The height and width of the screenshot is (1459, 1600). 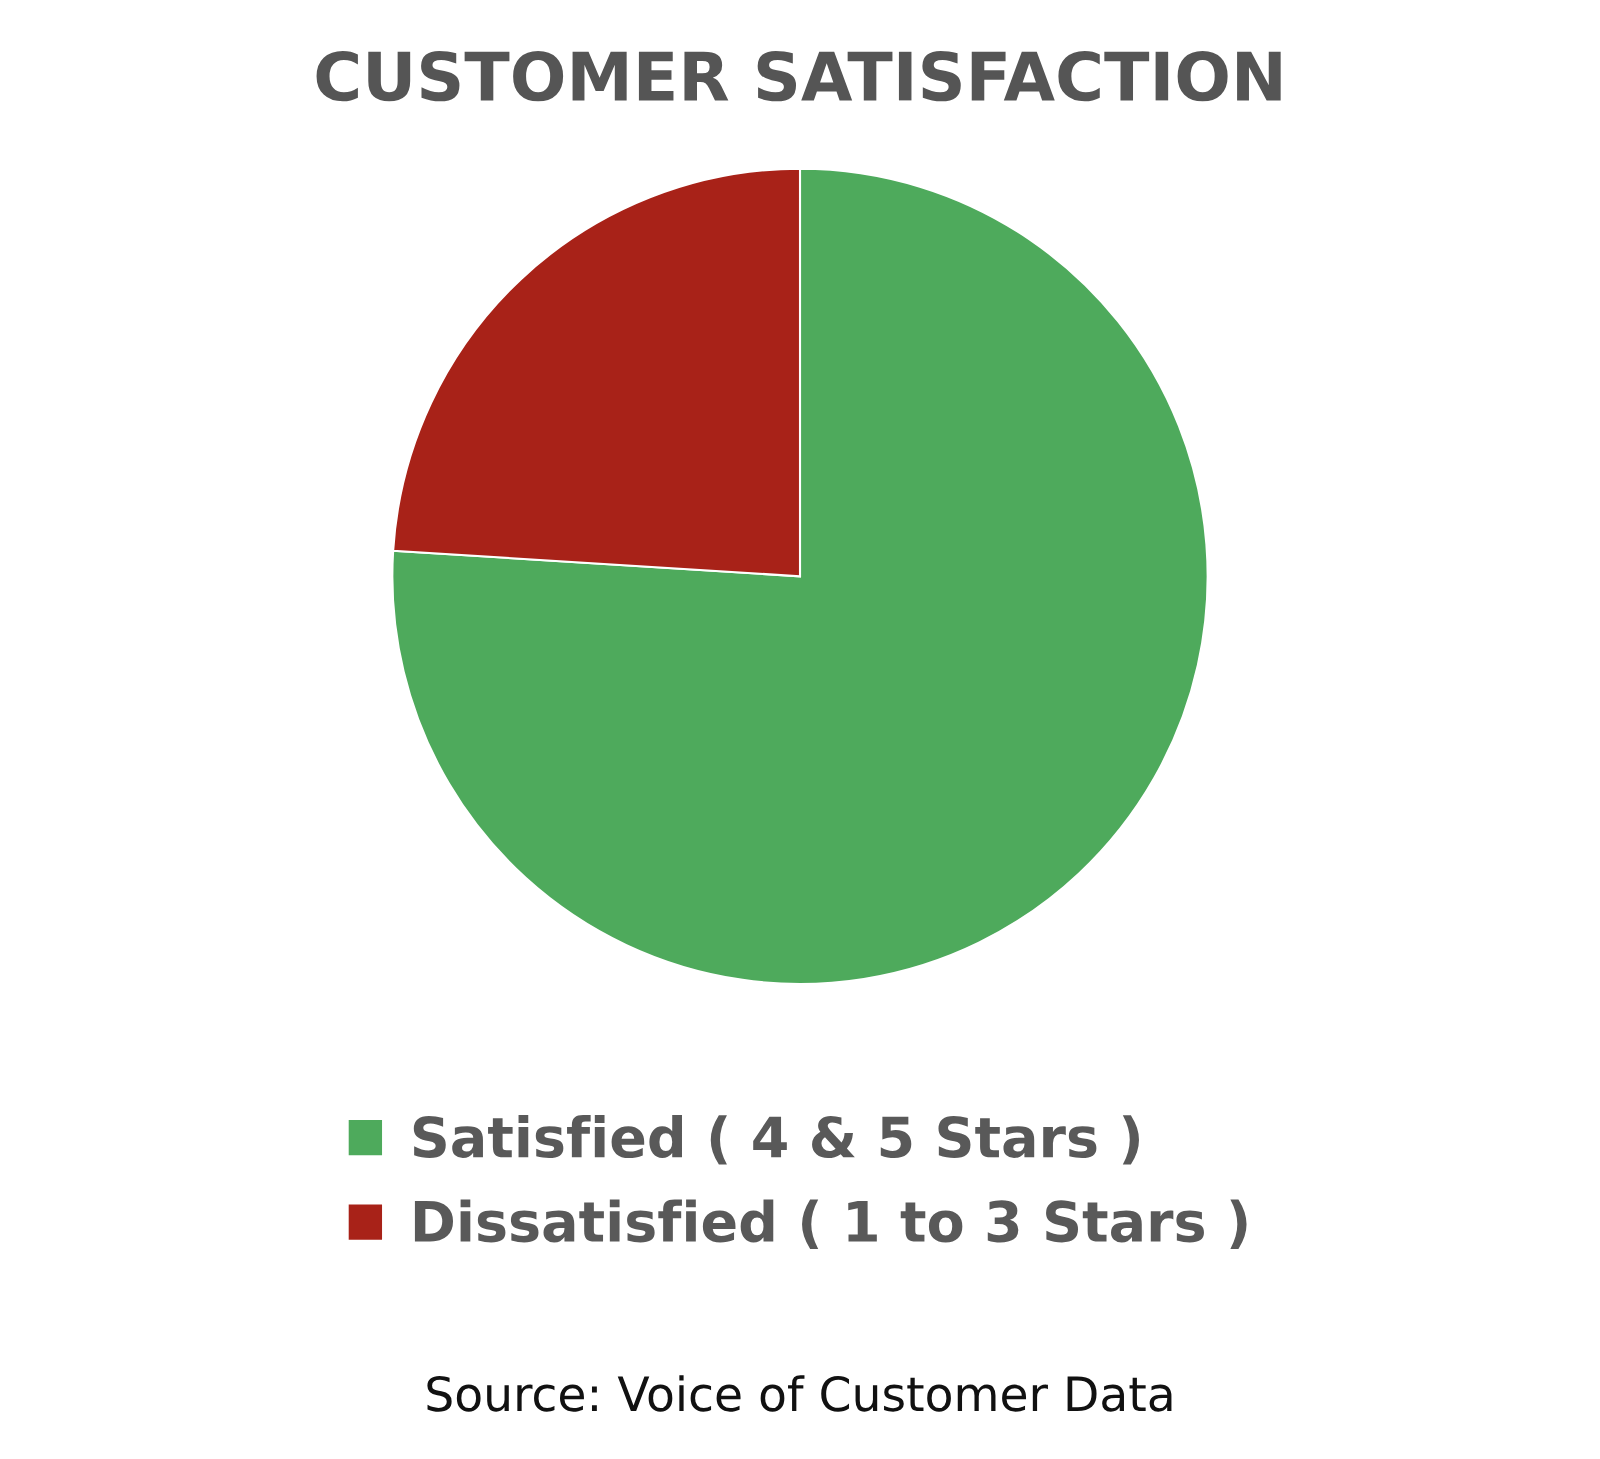 What do you see at coordinates (776, 1140) in the screenshot?
I see `legend-label: Satisfied ( 4 & 5 Stars )` at bounding box center [776, 1140].